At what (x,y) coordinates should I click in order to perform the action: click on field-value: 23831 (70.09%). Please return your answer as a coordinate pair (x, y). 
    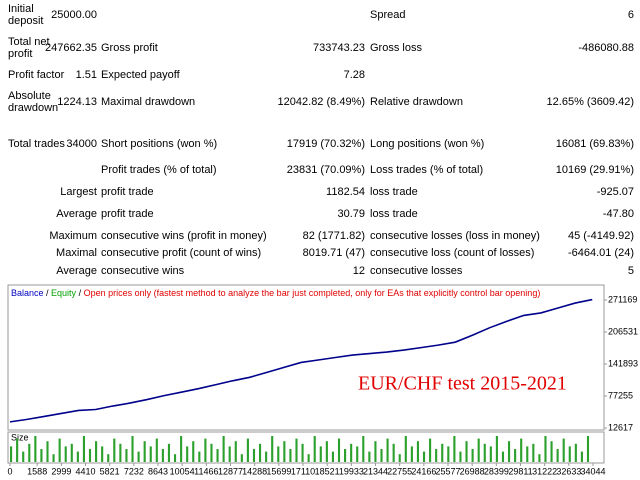
    Looking at the image, I should click on (325, 170).